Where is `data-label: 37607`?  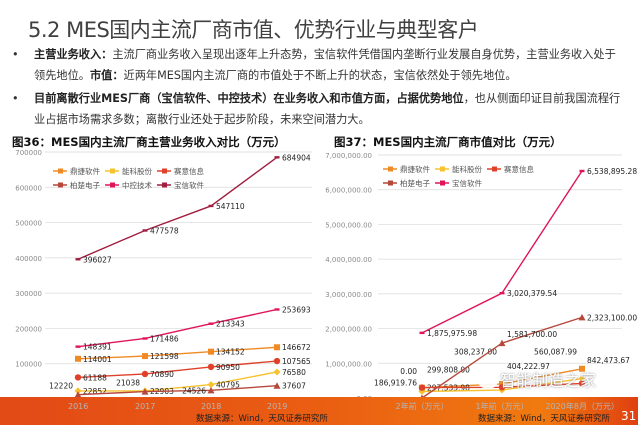 data-label: 37607 is located at coordinates (294, 386).